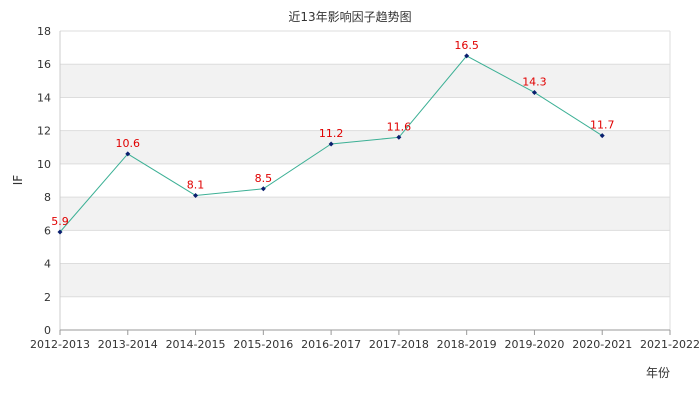 The width and height of the screenshot is (700, 400). What do you see at coordinates (44, 64) in the screenshot?
I see `y-tick-label: 16` at bounding box center [44, 64].